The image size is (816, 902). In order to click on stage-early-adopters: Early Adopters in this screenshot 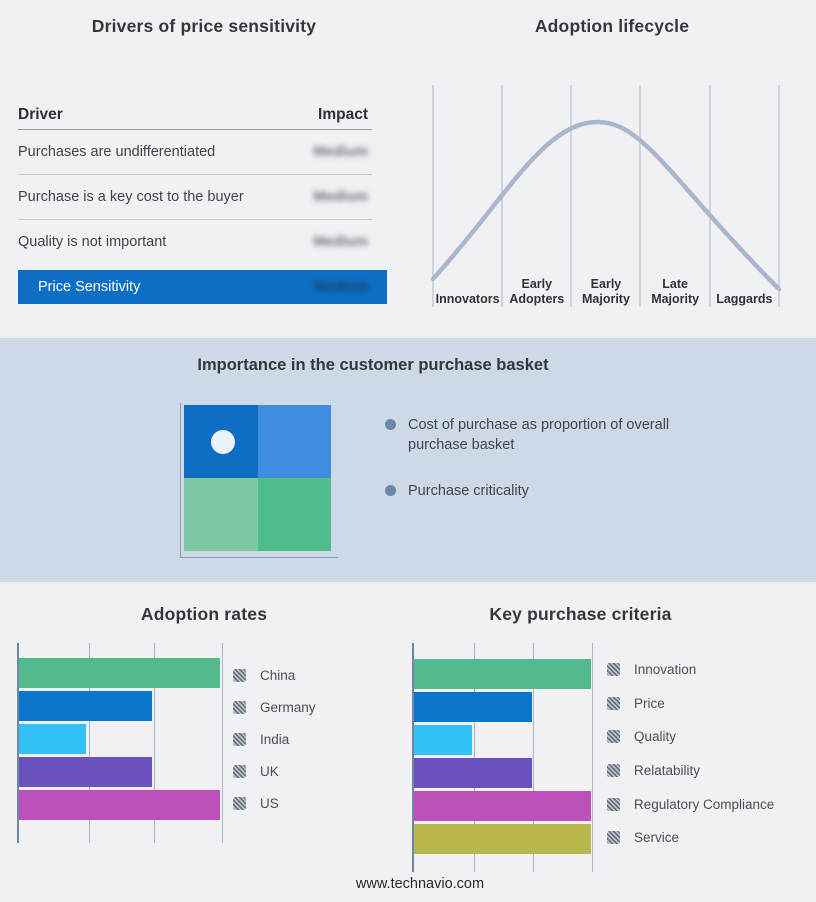, I will do `click(537, 291)`.